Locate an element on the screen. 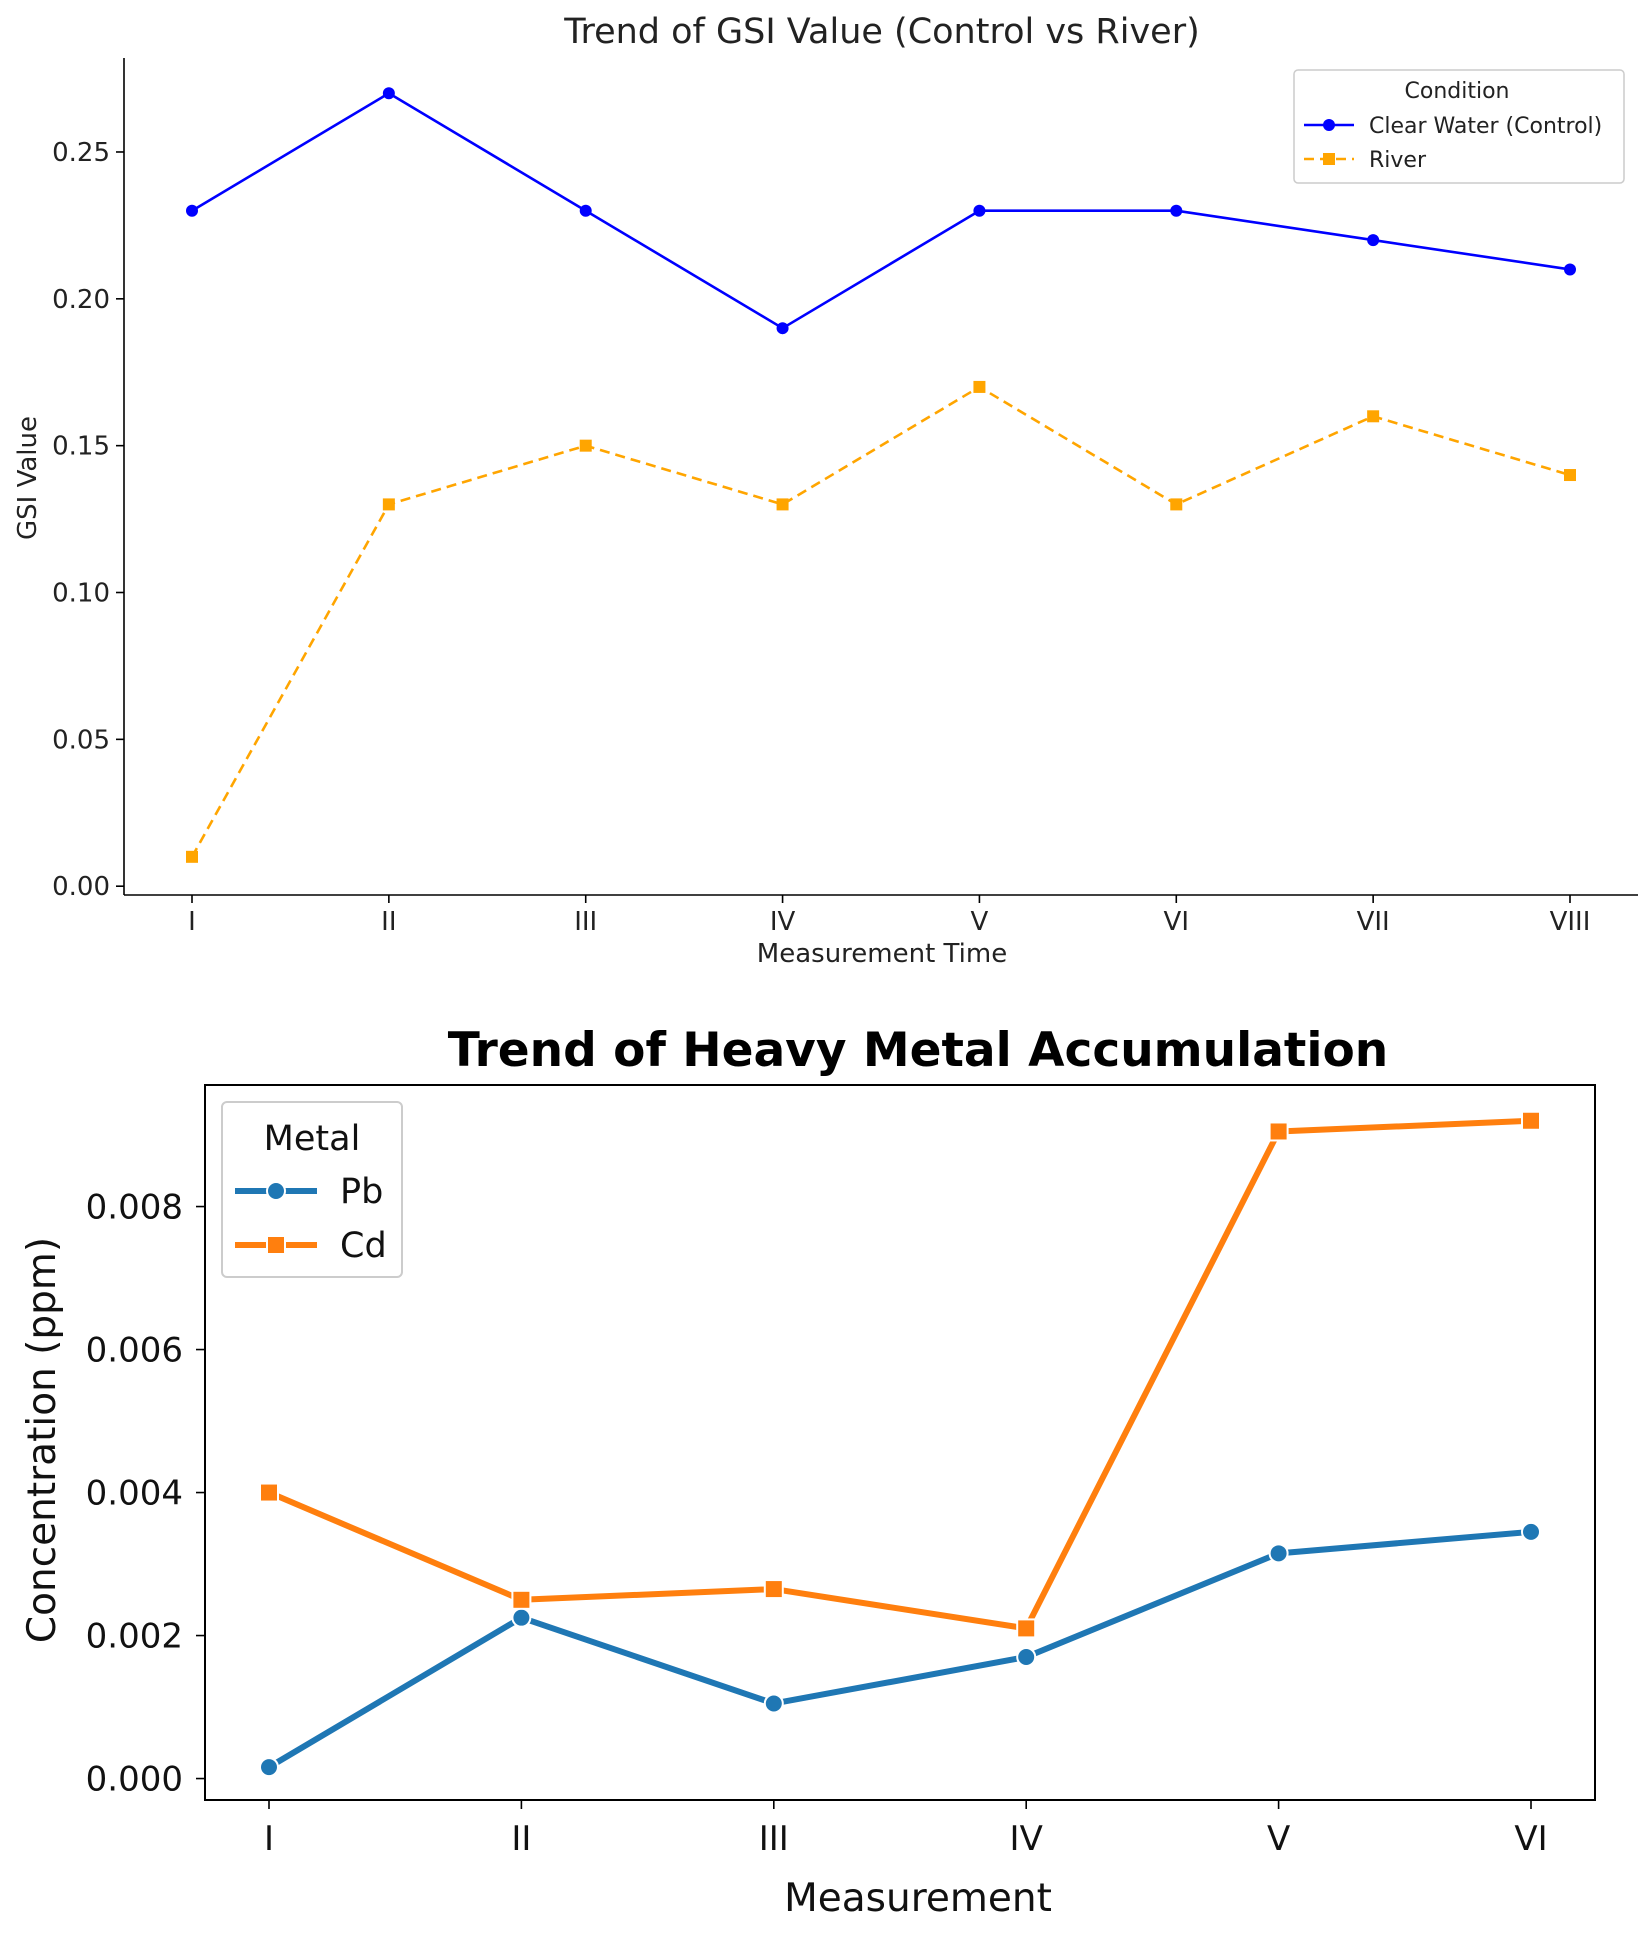  gsi-y-tick-label: 0.10 is located at coordinates (81, 594).